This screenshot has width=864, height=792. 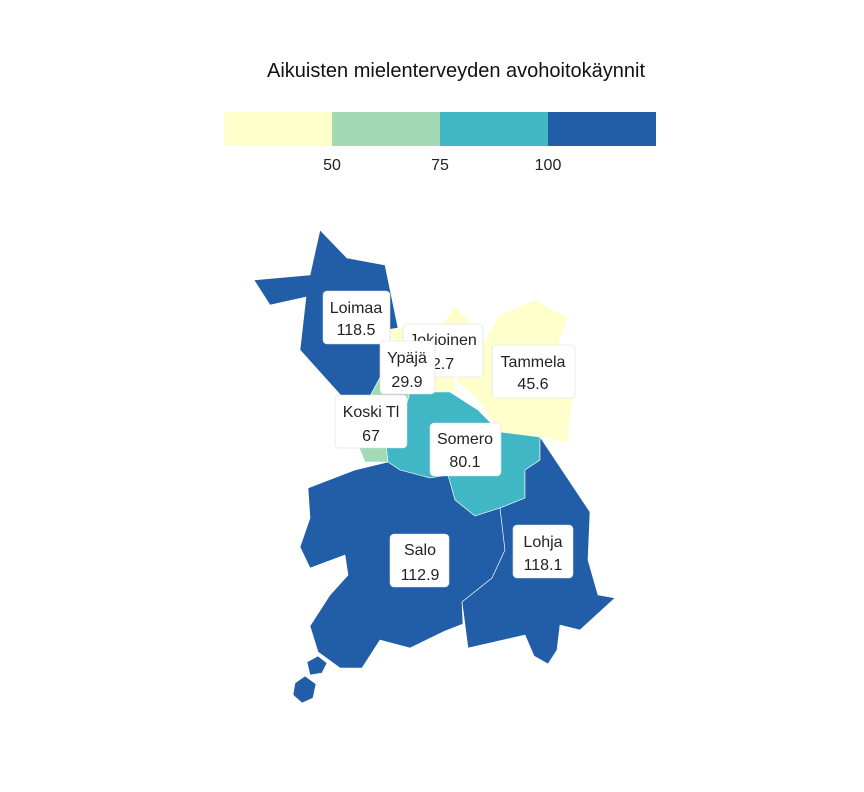 What do you see at coordinates (464, 462) in the screenshot?
I see `label-value: 80.1` at bounding box center [464, 462].